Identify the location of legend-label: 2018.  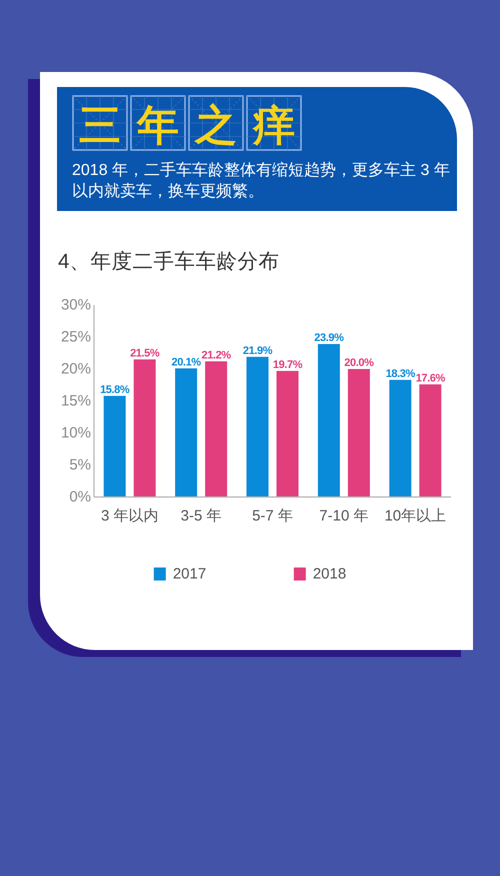
(329, 574).